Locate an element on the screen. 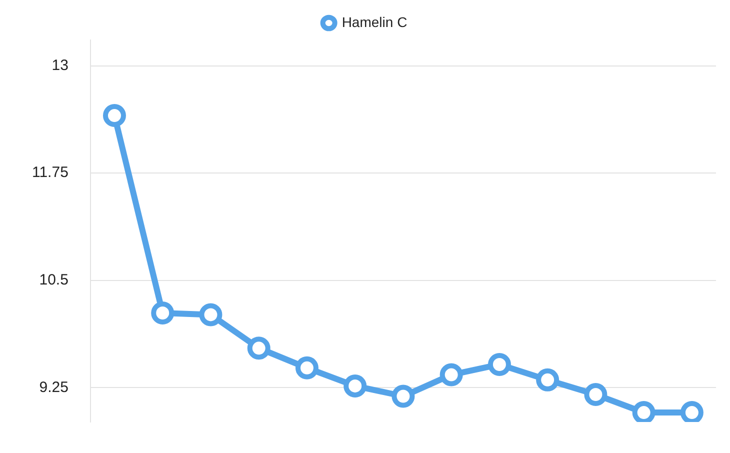  y-tick-label: 11.75 is located at coordinates (50, 173).